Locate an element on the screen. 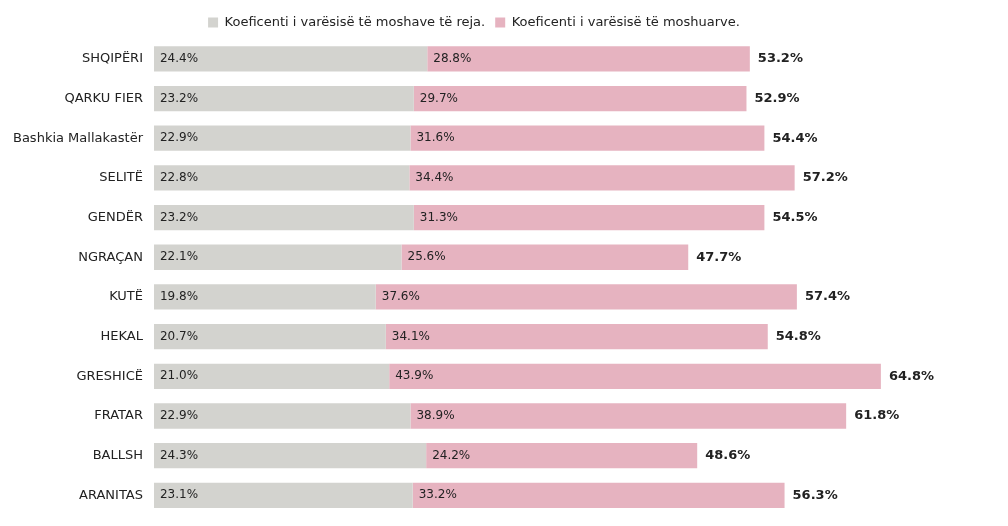 This screenshot has height=526, width=1008. data-label: 43.9% is located at coordinates (414, 375).